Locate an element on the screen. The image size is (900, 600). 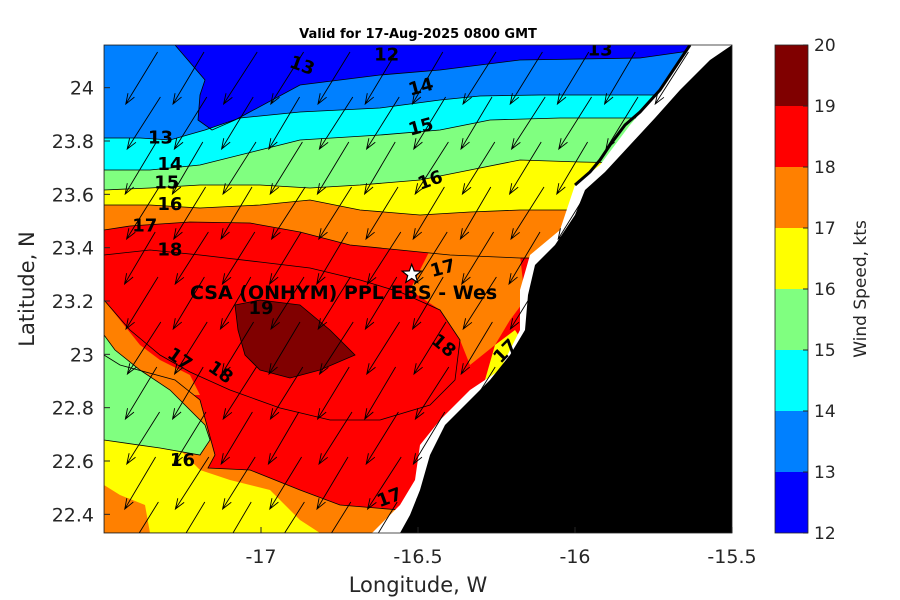
site-marker is located at coordinates (411, 273).